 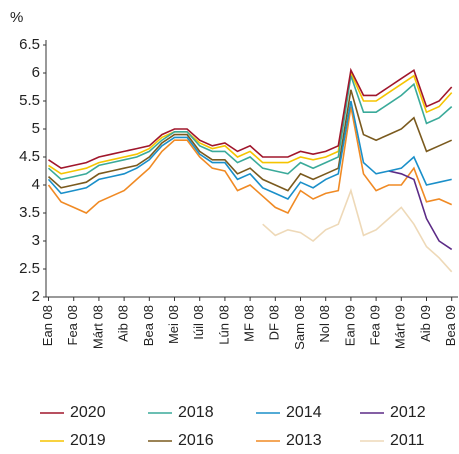 I want to click on y-tick-label: 6, so click(x=36, y=72).